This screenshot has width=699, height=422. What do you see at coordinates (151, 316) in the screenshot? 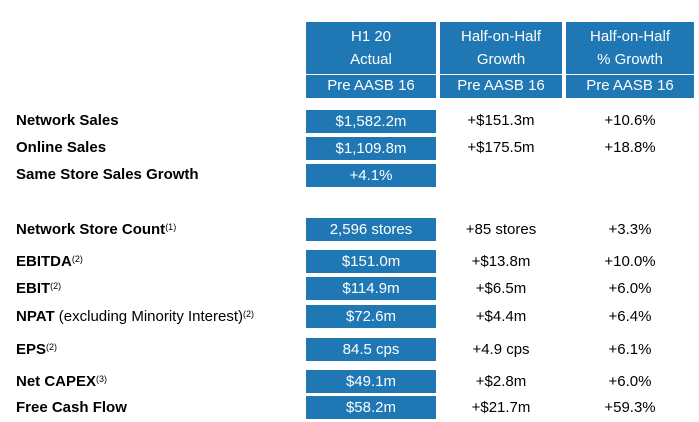
I see `row-sublabel: (excluding Minority Interest)` at bounding box center [151, 316].